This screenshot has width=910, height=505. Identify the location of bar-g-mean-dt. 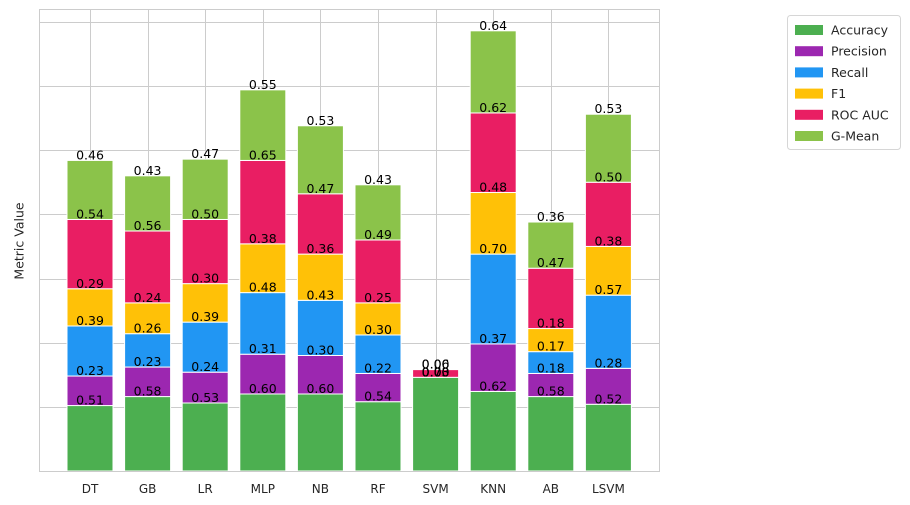
(90, 189).